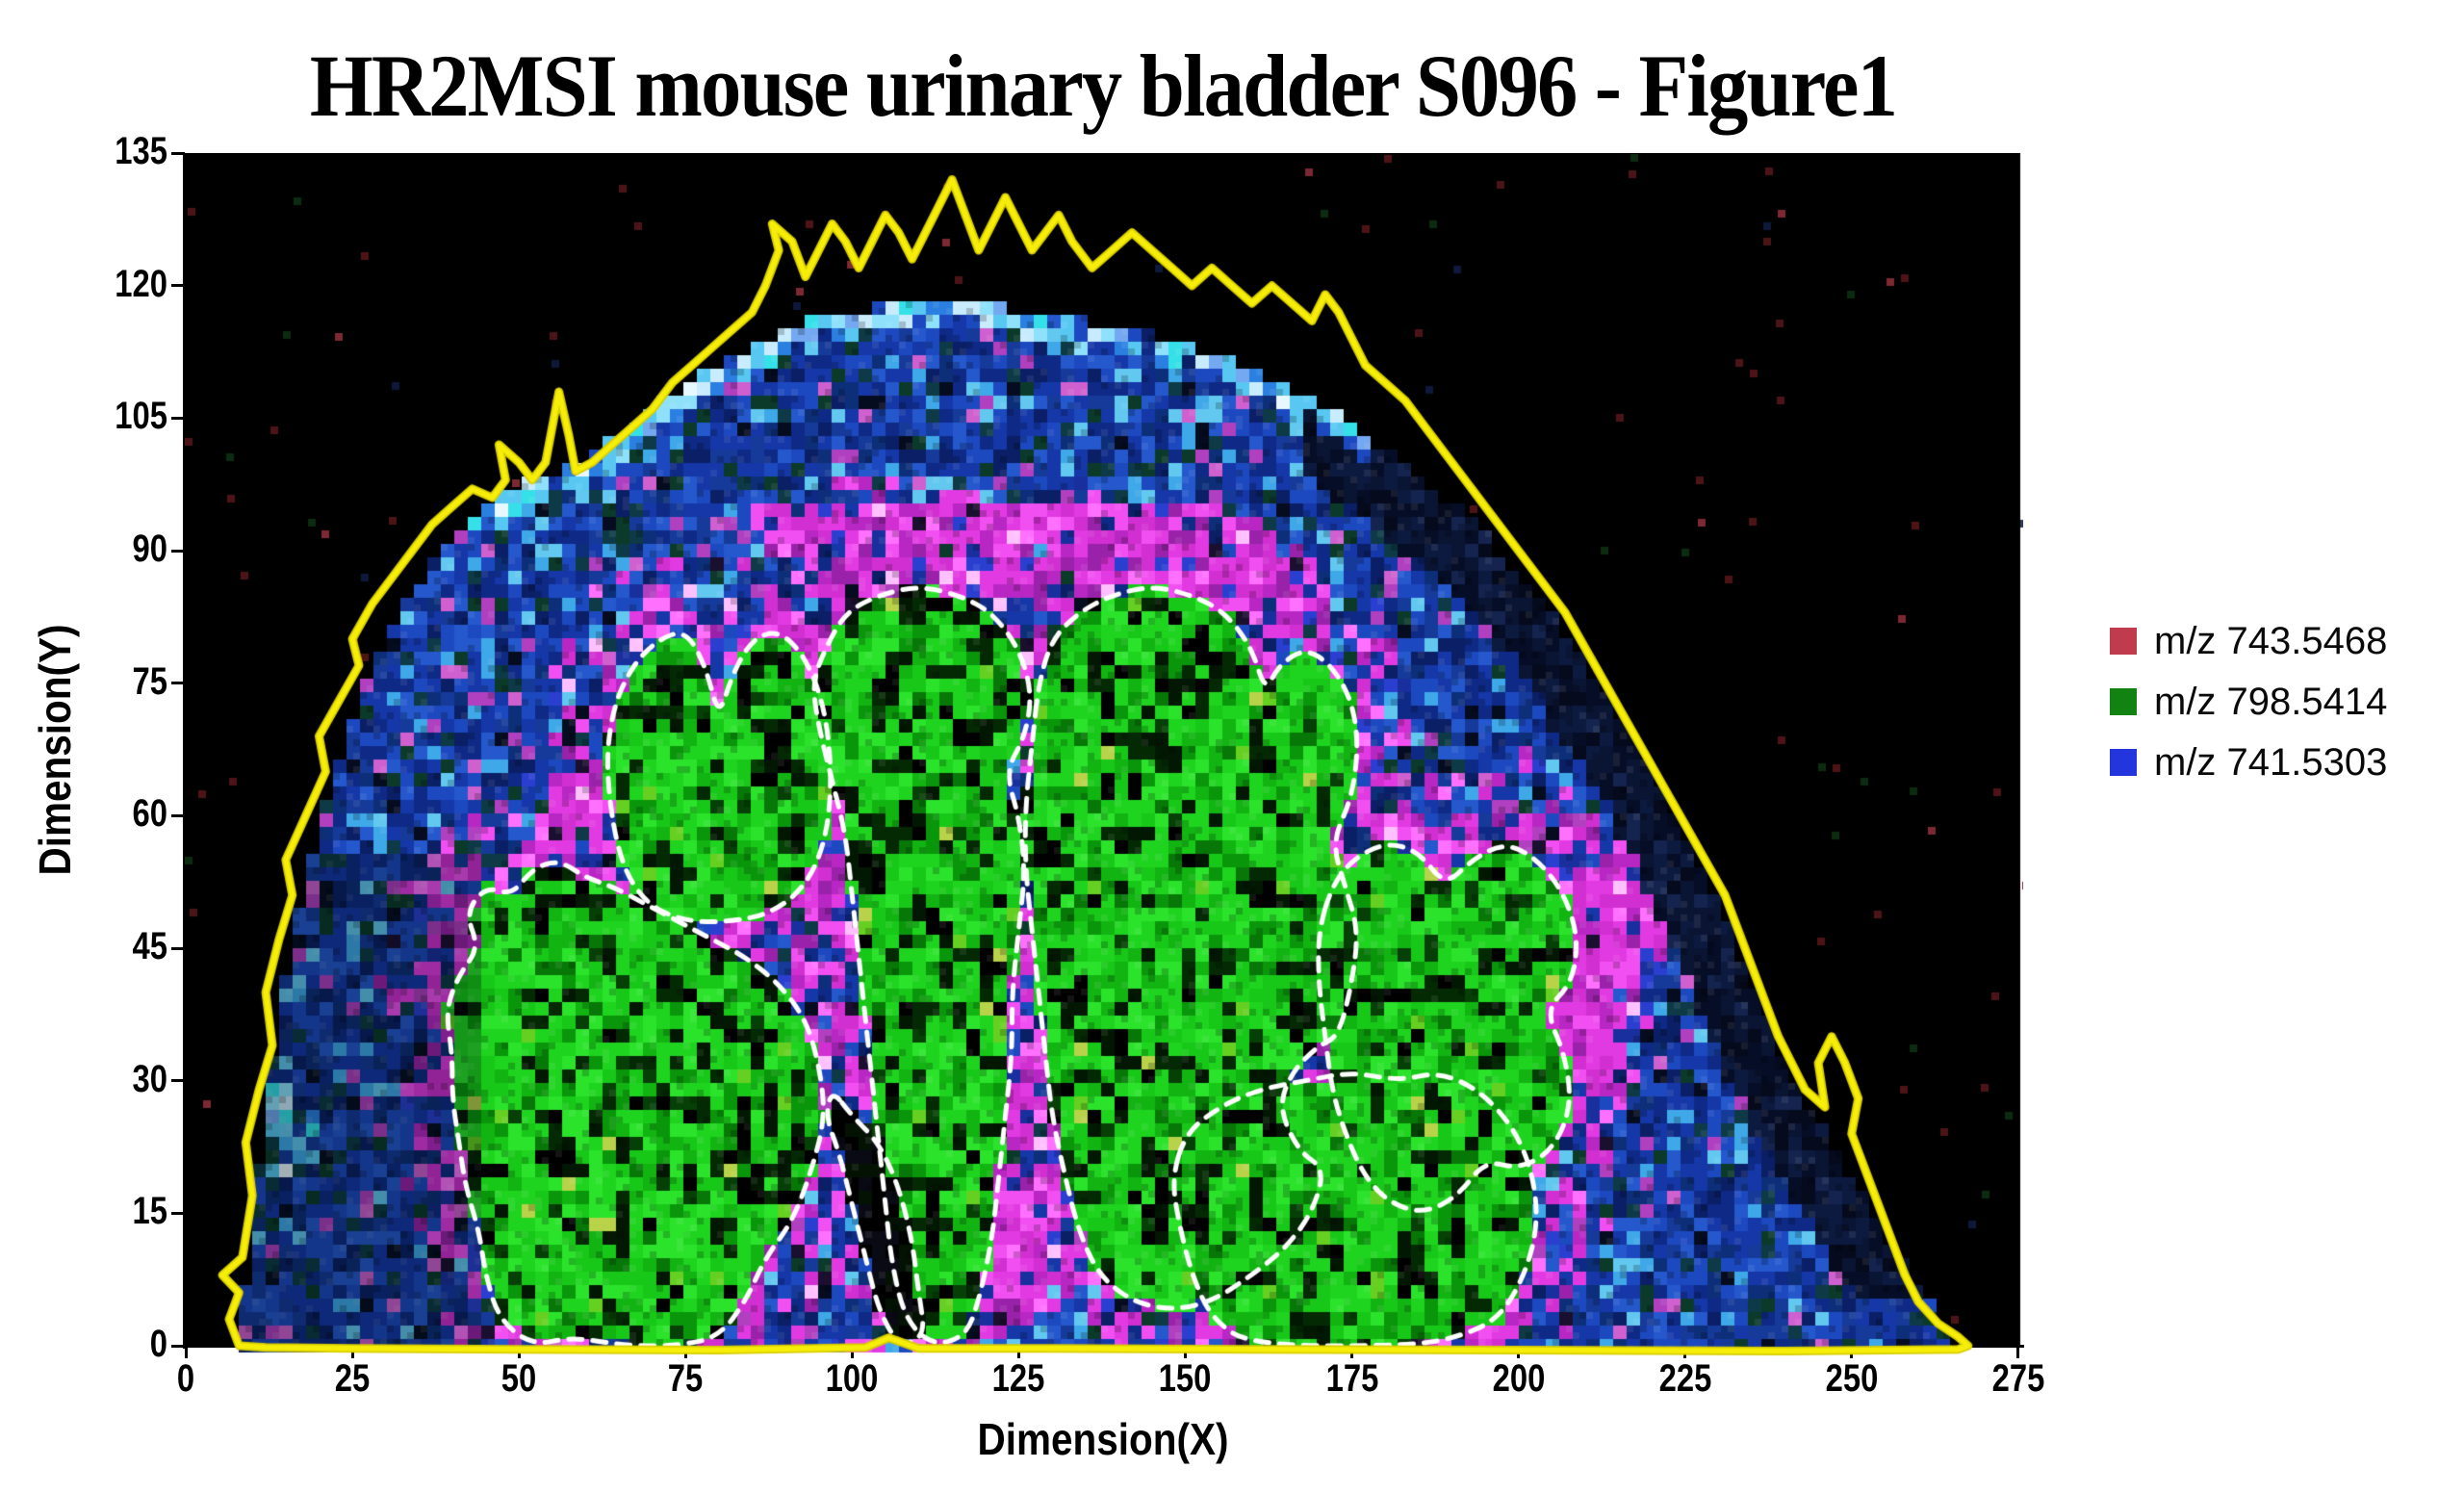 The height and width of the screenshot is (1494, 2464). I want to click on legend: m/z 743.5468 m/z 798.5414 m/z 741.5303, so click(2249, 711).